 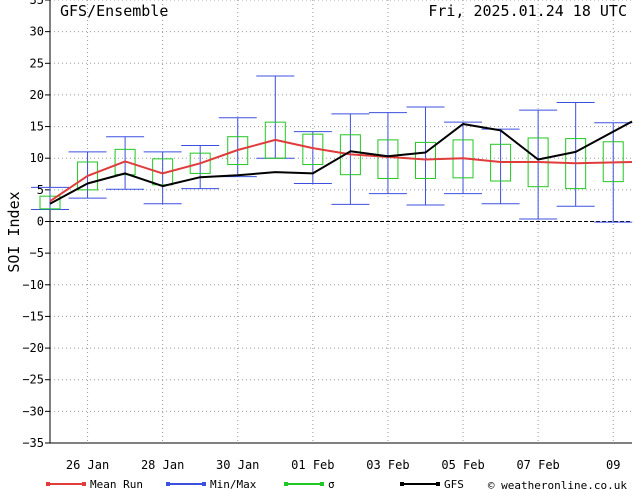 I want to click on y-axis-label: SOI Index, so click(x=14, y=231).